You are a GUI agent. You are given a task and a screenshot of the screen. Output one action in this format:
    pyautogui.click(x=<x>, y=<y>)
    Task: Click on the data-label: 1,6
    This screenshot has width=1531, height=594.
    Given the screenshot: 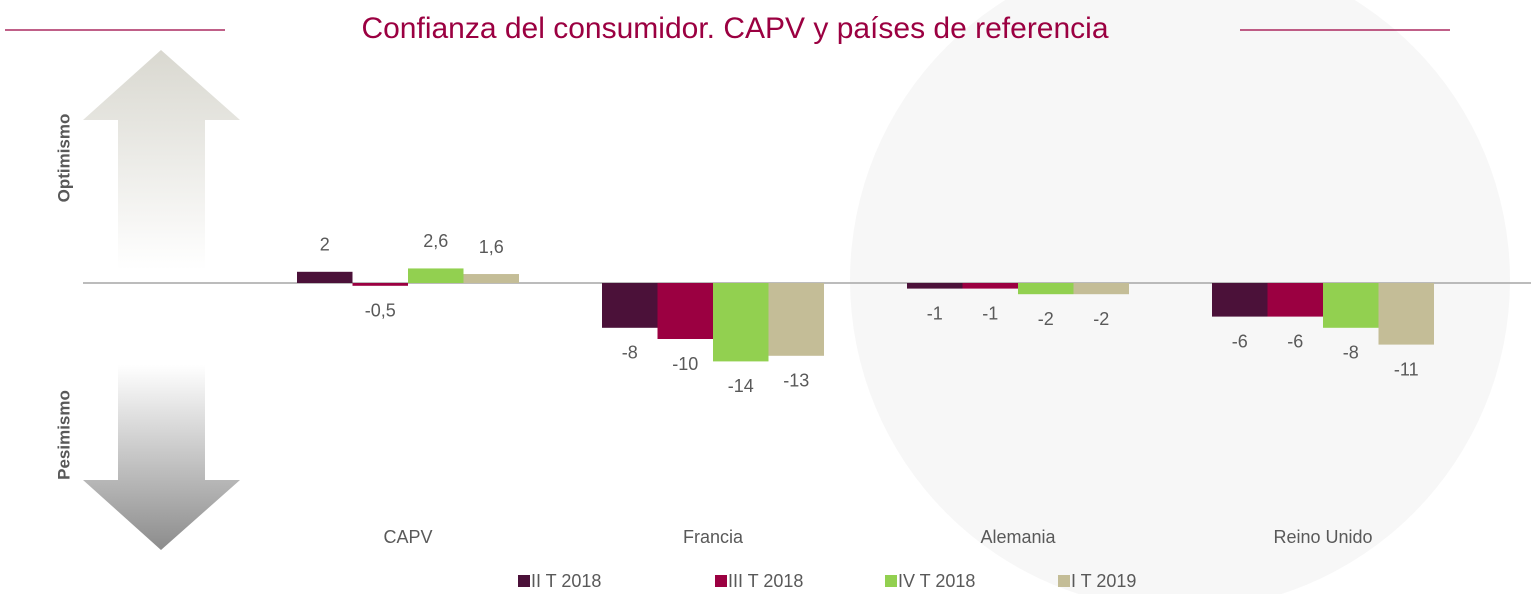 What is the action you would take?
    pyautogui.click(x=491, y=247)
    